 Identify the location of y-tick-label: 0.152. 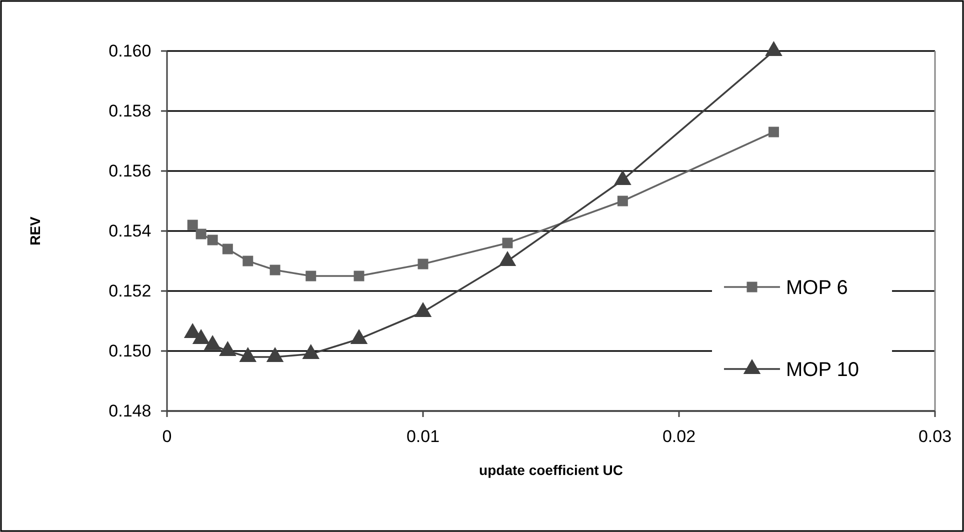
(130, 290).